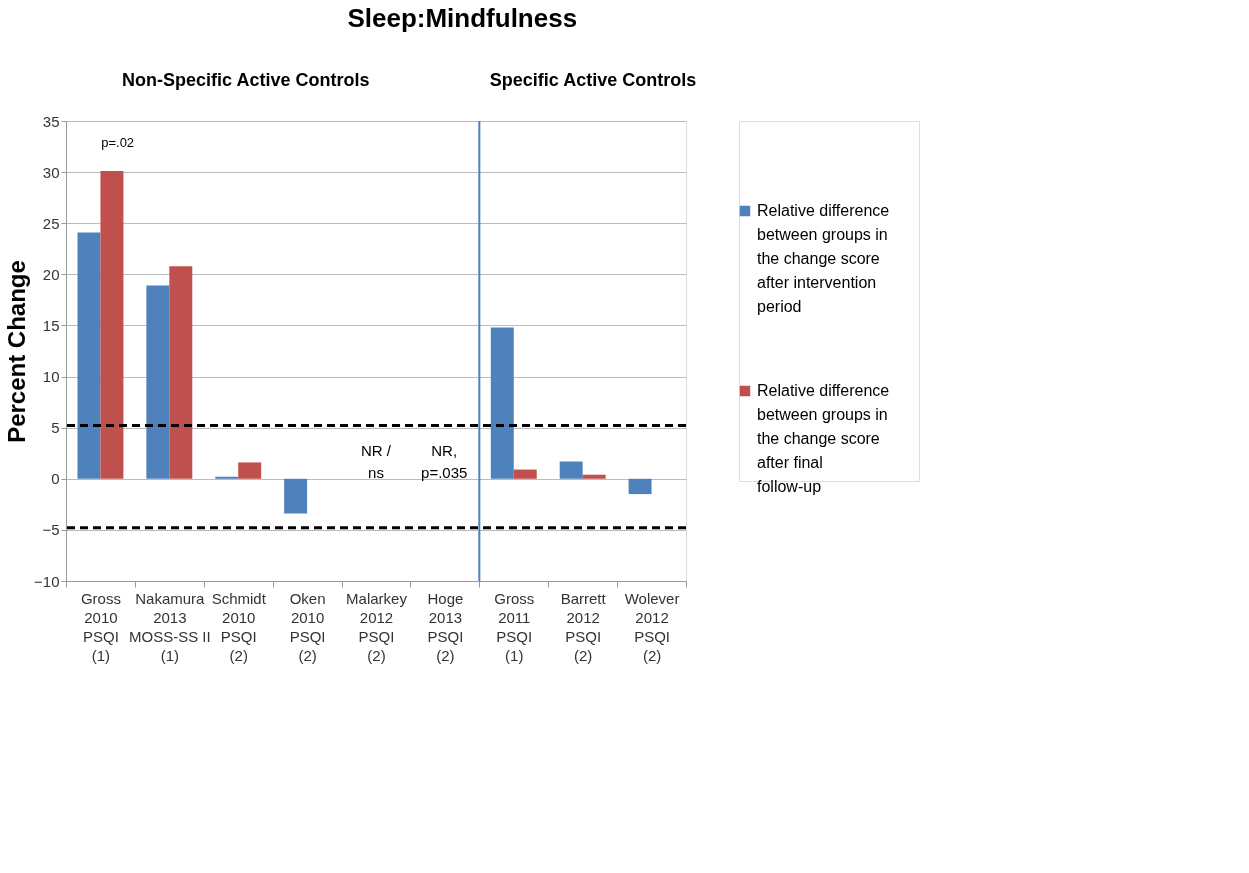  What do you see at coordinates (445, 626) in the screenshot?
I see `x-tick-label: Hoge 2013 PSQI (2)` at bounding box center [445, 626].